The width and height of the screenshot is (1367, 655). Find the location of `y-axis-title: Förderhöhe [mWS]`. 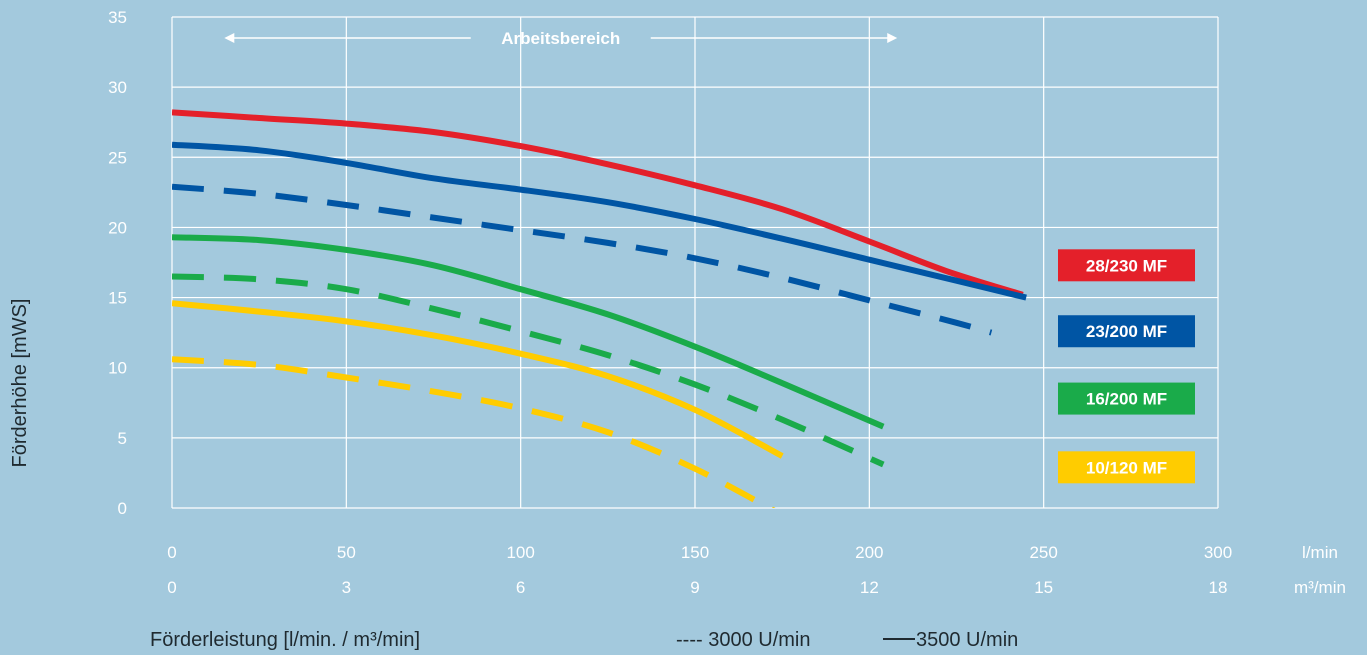

y-axis-title: Förderhöhe [mWS] is located at coordinates (20, 383).